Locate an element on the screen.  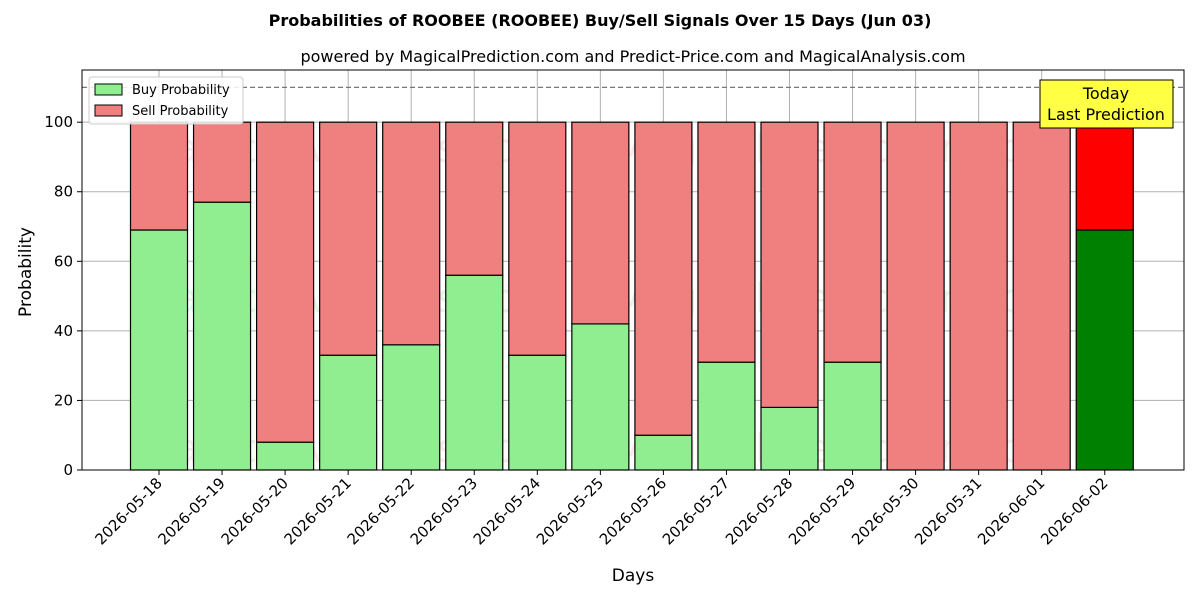
x-tick-label: 2026-05-27 is located at coordinates (696, 511).